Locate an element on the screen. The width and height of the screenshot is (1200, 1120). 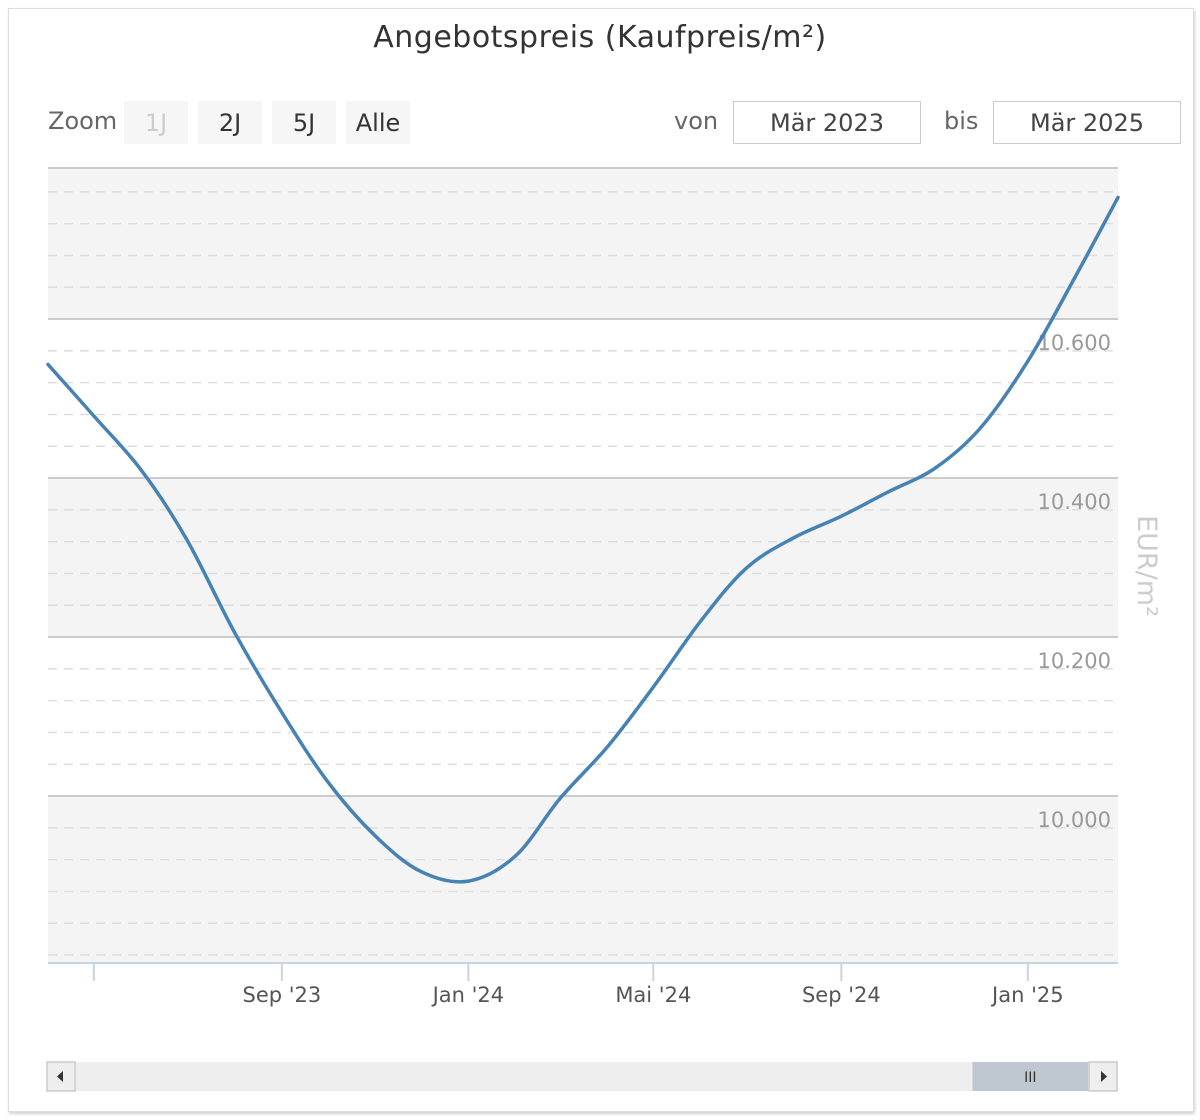
zoom-2j-button: 2J is located at coordinates (230, 122).